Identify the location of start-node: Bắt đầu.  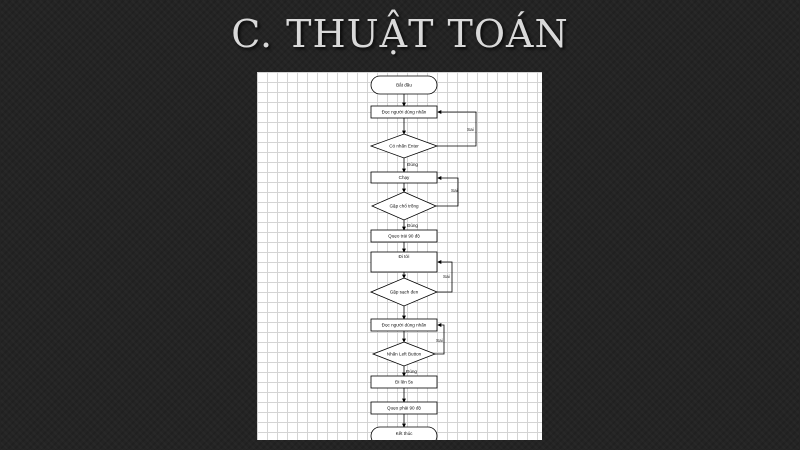
(404, 85).